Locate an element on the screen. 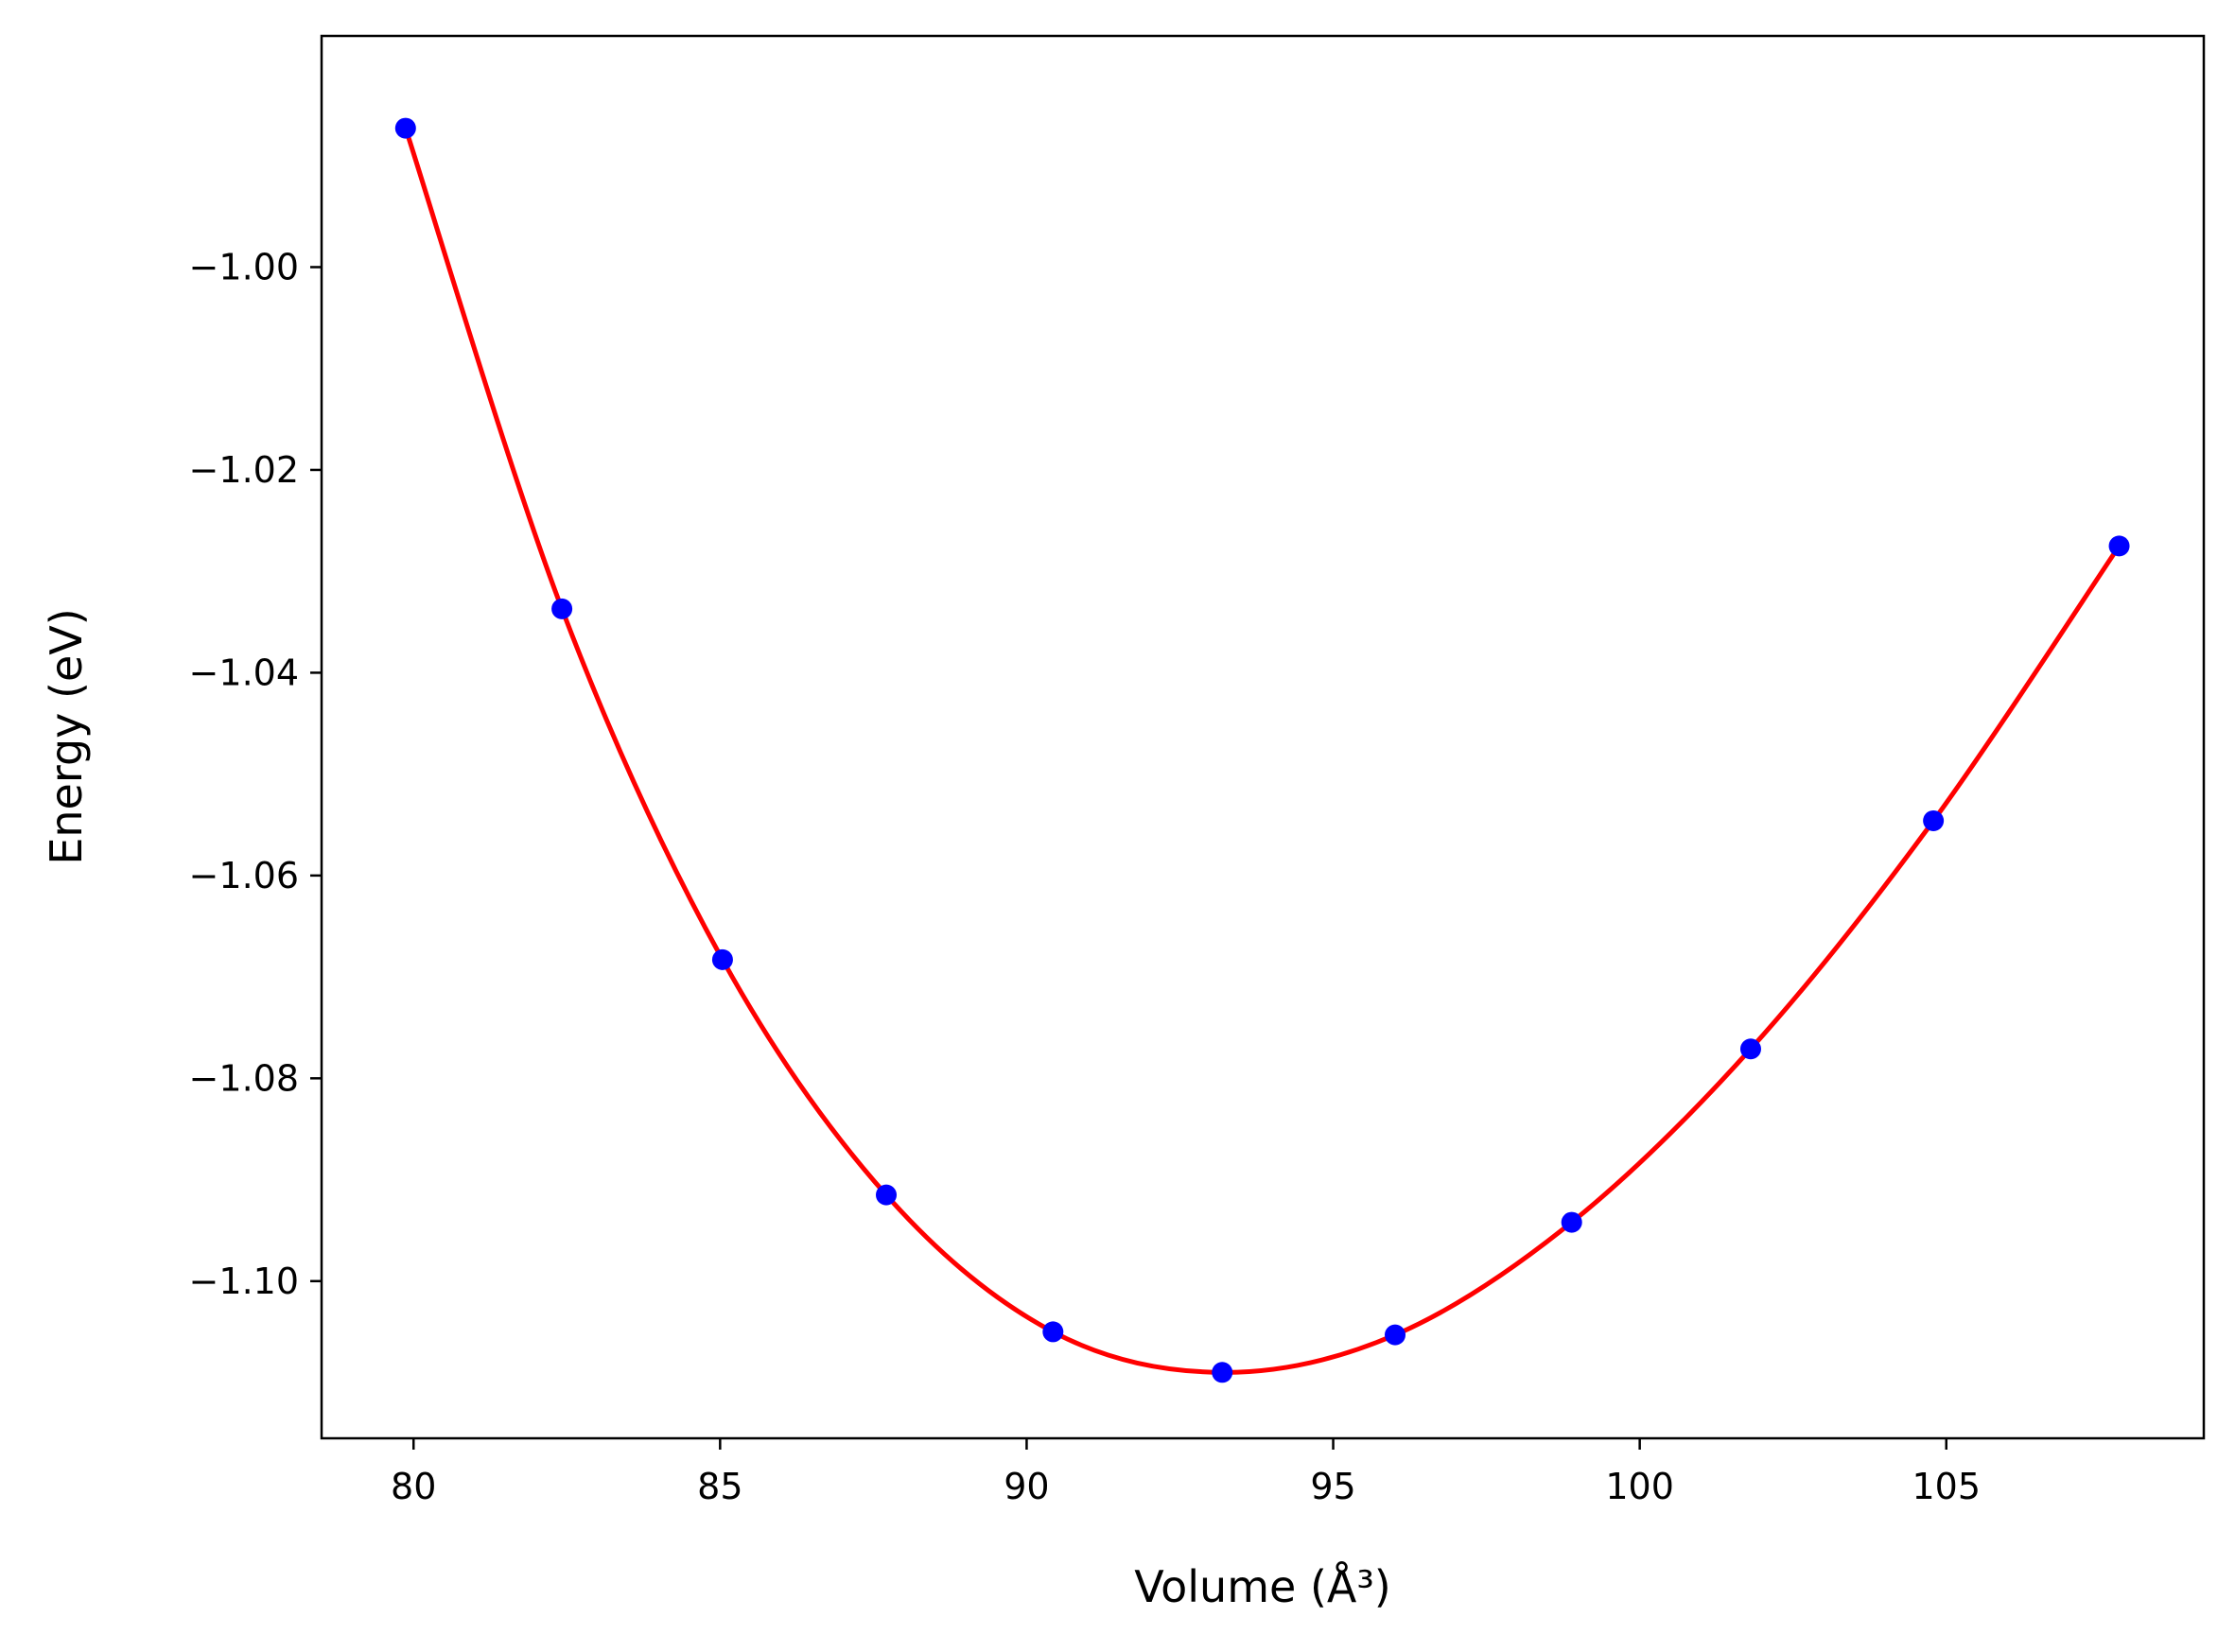 This screenshot has height=1652, width=2235. y-tick-label: −1.08 is located at coordinates (244, 1078).